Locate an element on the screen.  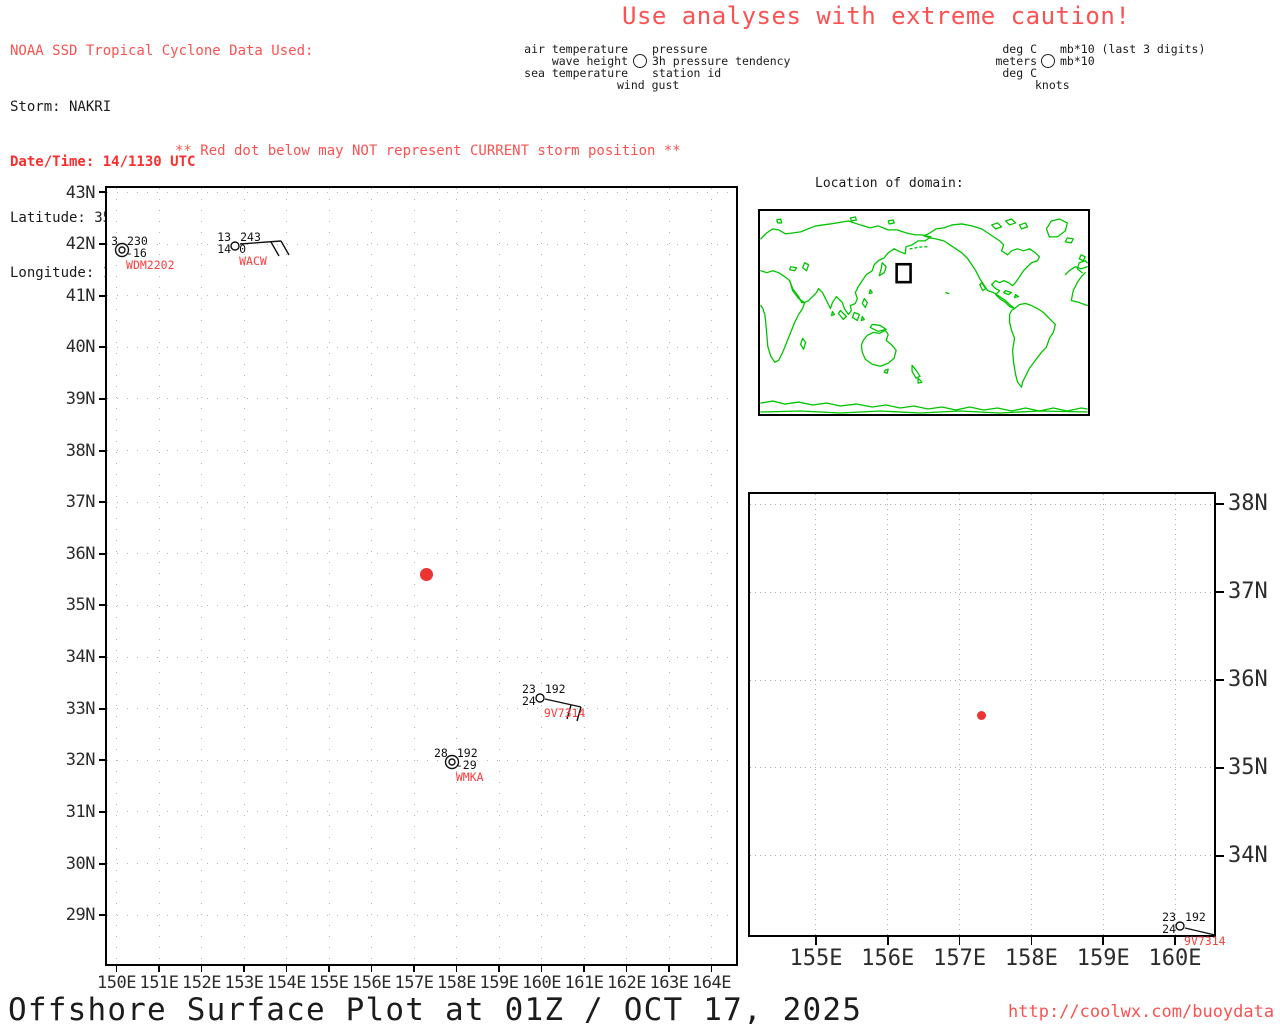
storm-datetime-line: Date/Time: 14/1130 UTC is located at coordinates (103, 162).